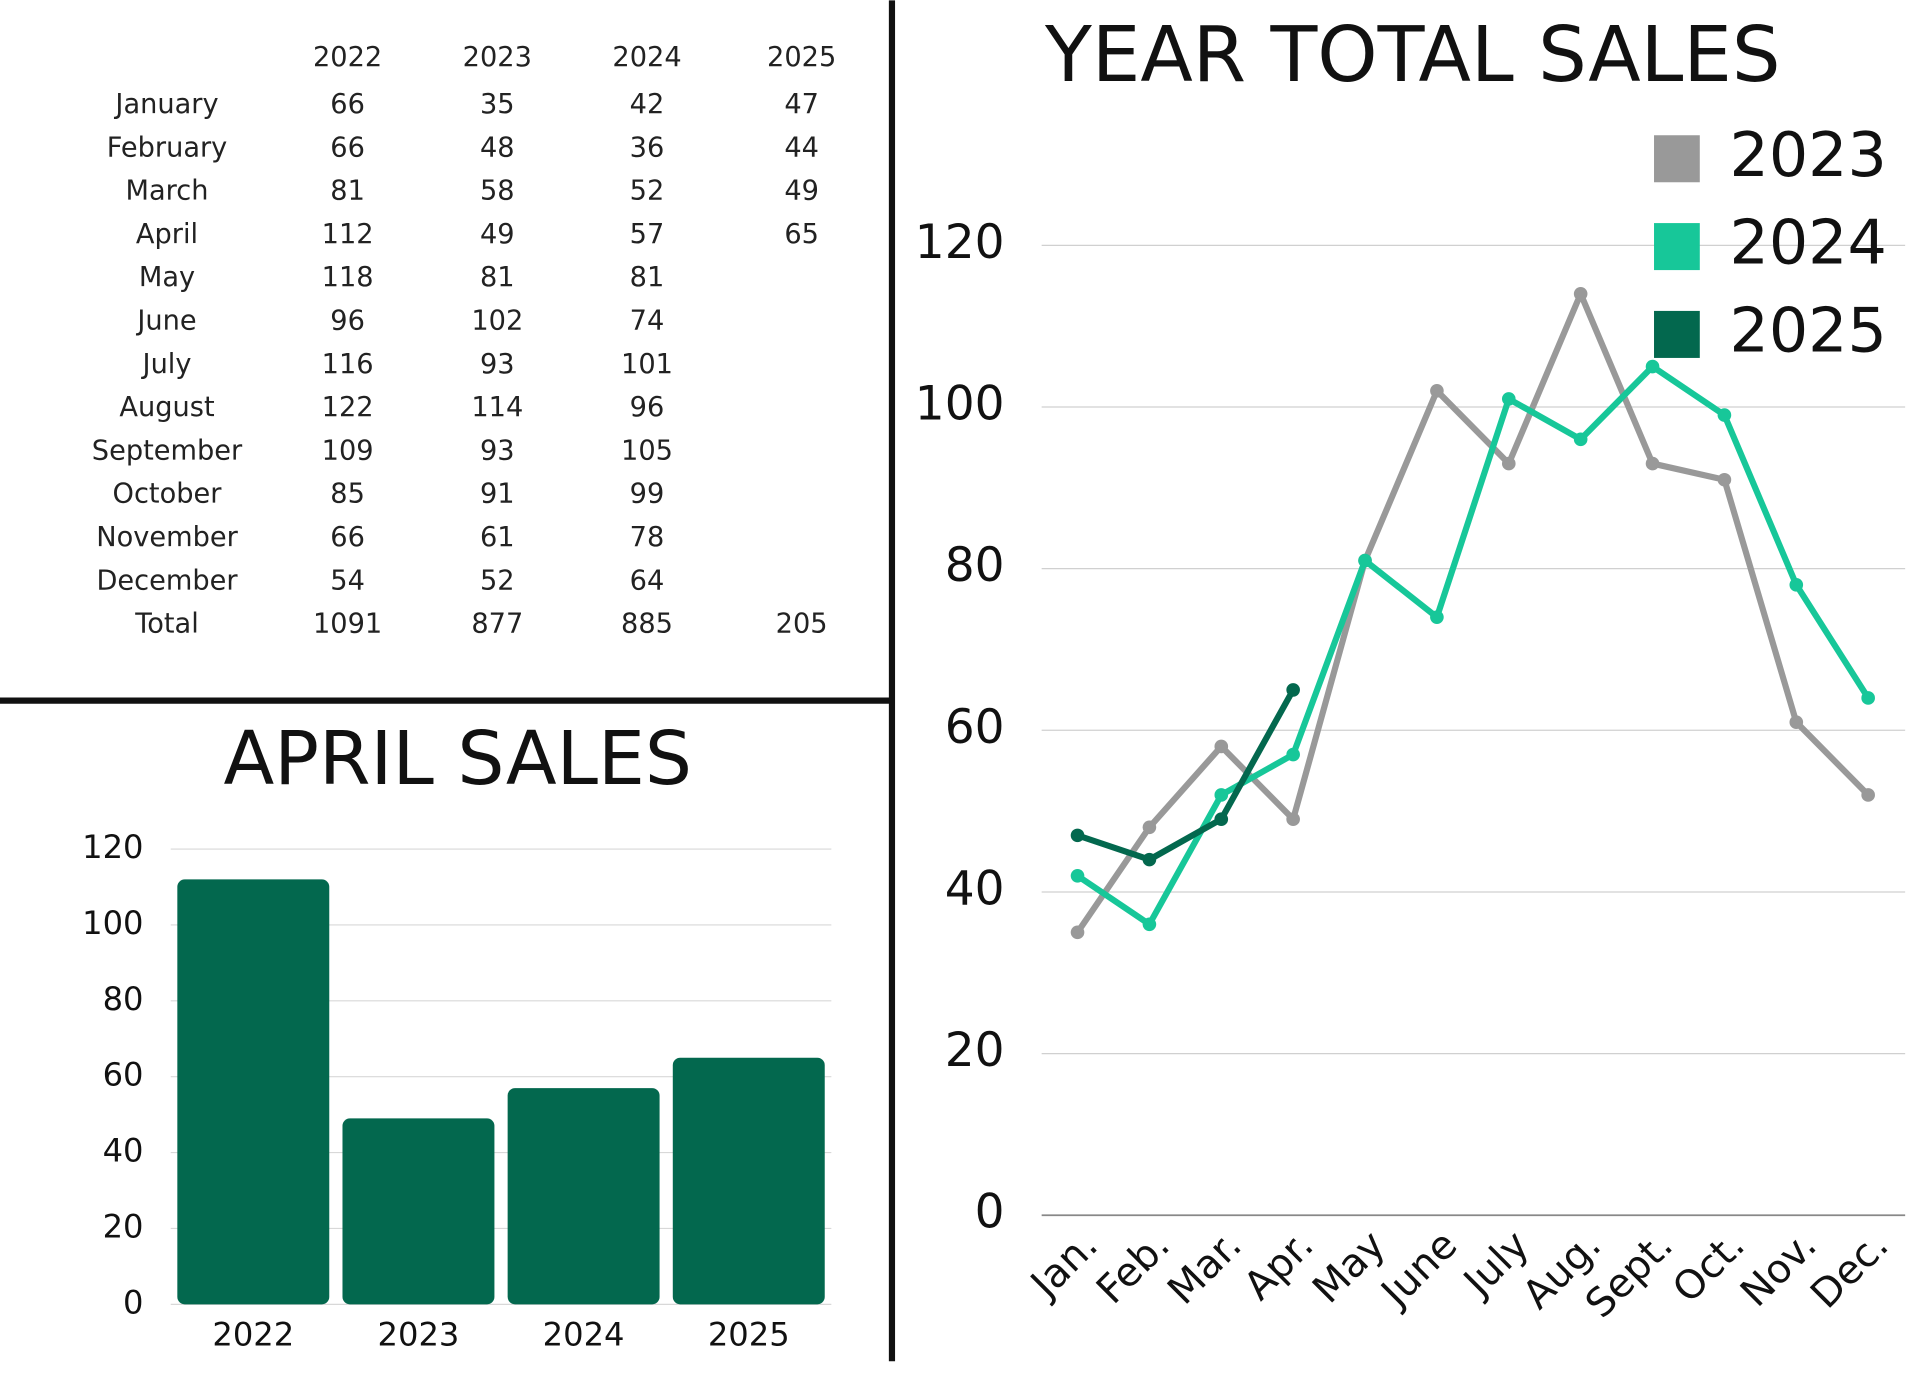 The height and width of the screenshot is (1374, 1920). I want to click on table-header: 2023, so click(497, 57).